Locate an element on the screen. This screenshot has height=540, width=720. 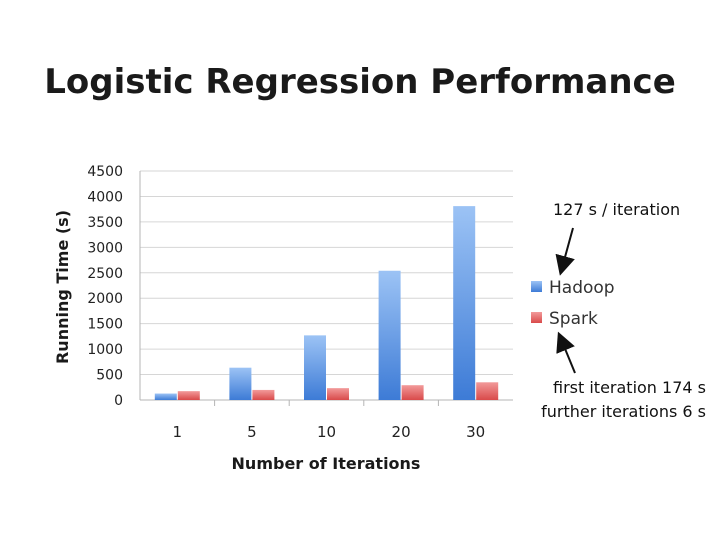
y-tick-label: 3500 is located at coordinates (105, 223).